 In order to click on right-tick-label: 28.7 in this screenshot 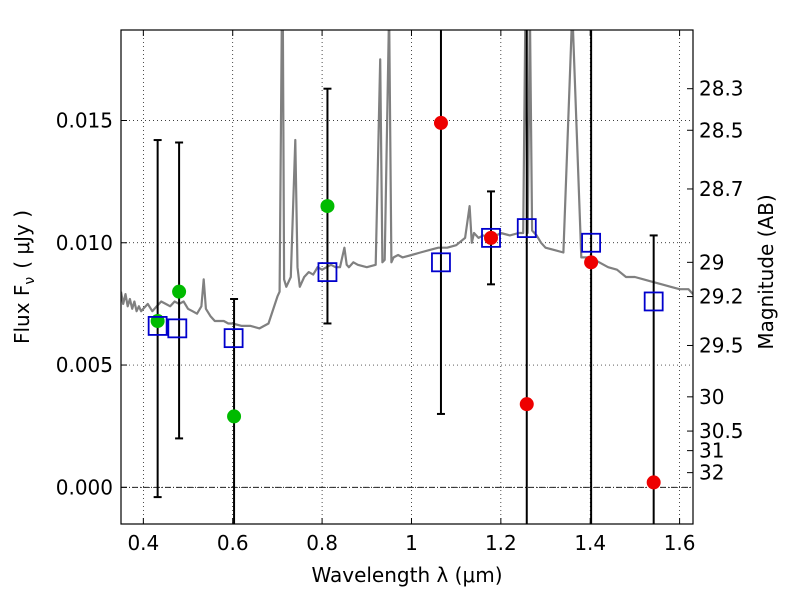, I will do `click(721, 189)`.